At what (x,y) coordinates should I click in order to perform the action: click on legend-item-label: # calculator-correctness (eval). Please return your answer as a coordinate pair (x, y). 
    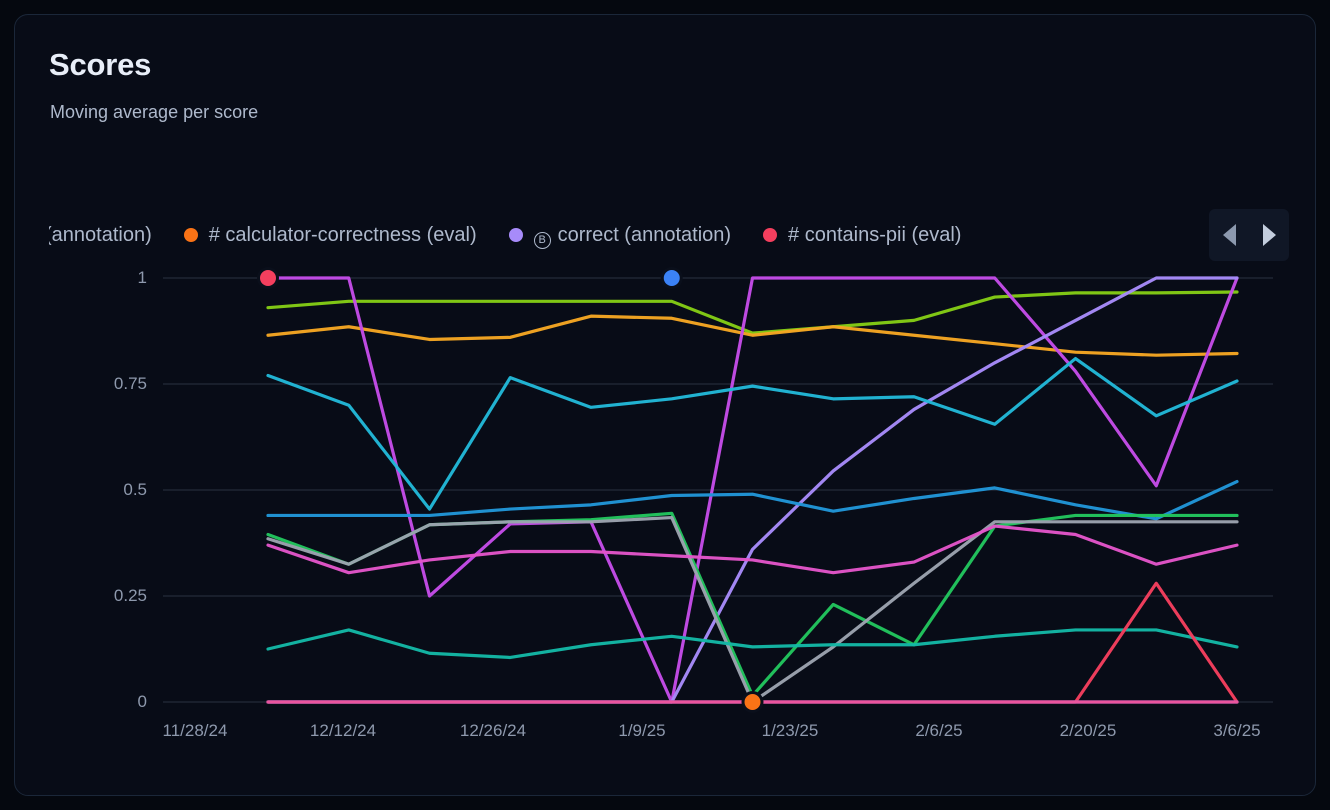
    Looking at the image, I should click on (342, 234).